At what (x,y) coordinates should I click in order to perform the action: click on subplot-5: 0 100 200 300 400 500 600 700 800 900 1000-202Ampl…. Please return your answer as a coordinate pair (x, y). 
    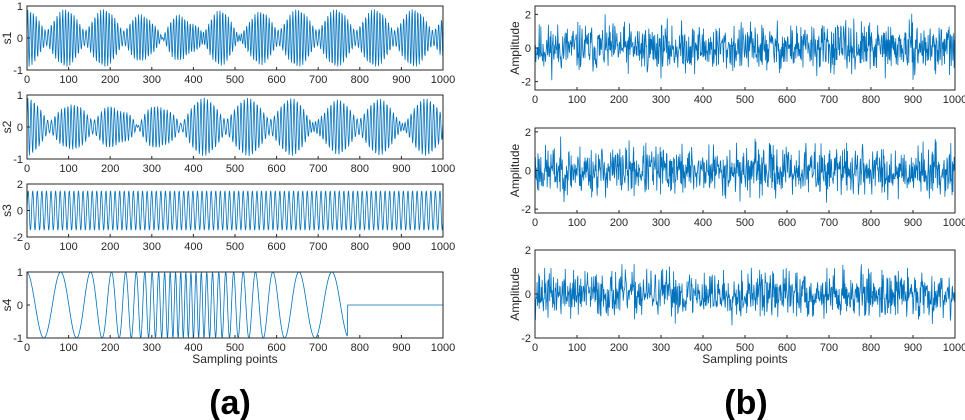
    Looking at the image, I should click on (736, 55).